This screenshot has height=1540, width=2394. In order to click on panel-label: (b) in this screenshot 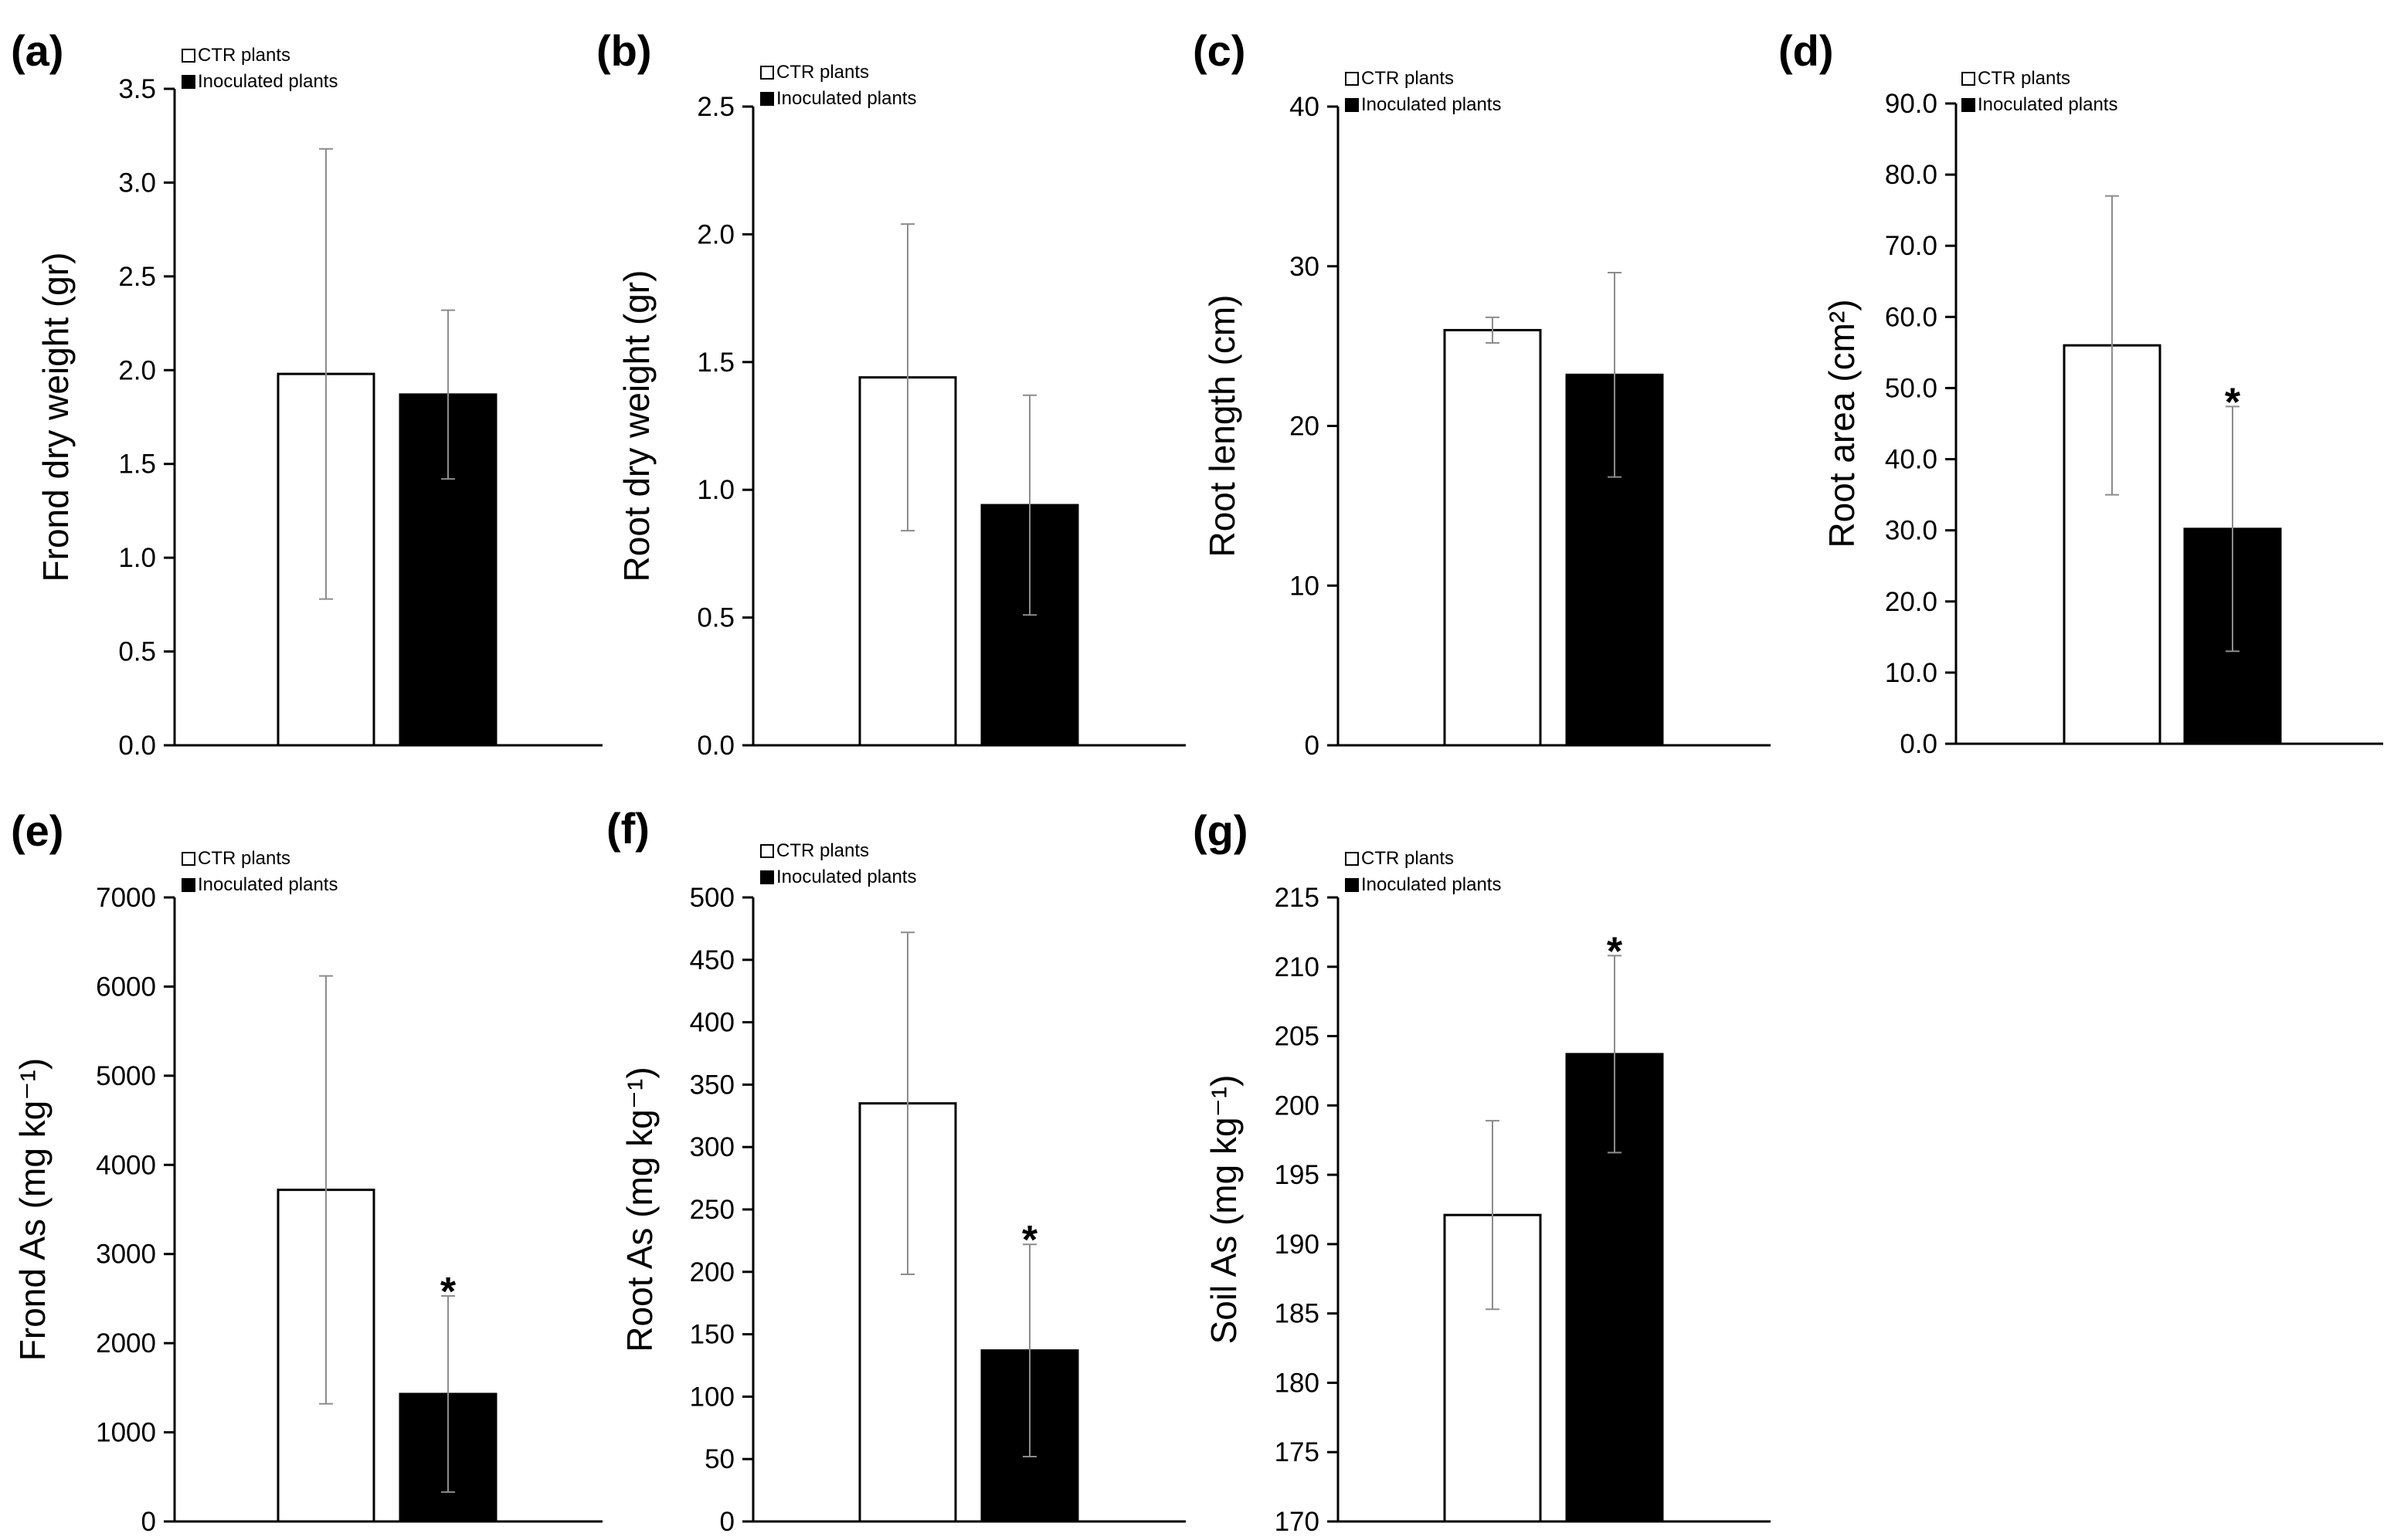, I will do `click(624, 50)`.